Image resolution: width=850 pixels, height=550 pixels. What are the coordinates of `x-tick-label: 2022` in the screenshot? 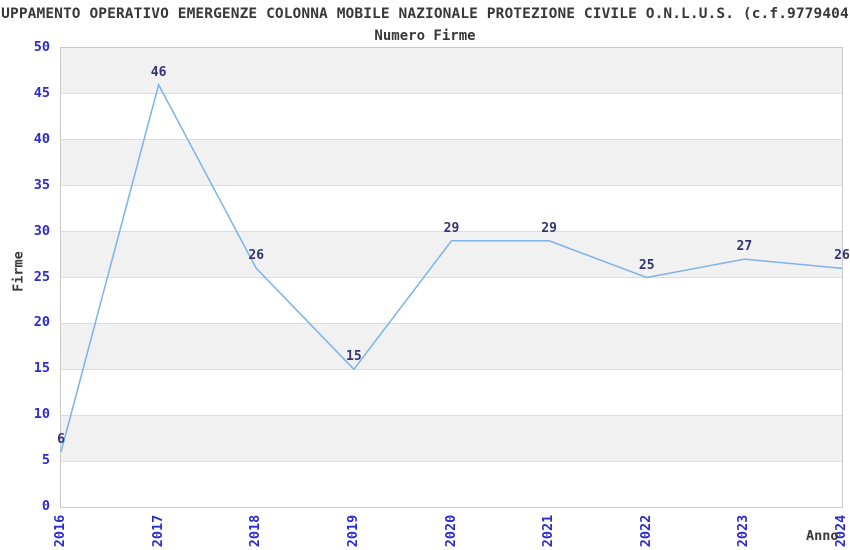 It's located at (645, 531).